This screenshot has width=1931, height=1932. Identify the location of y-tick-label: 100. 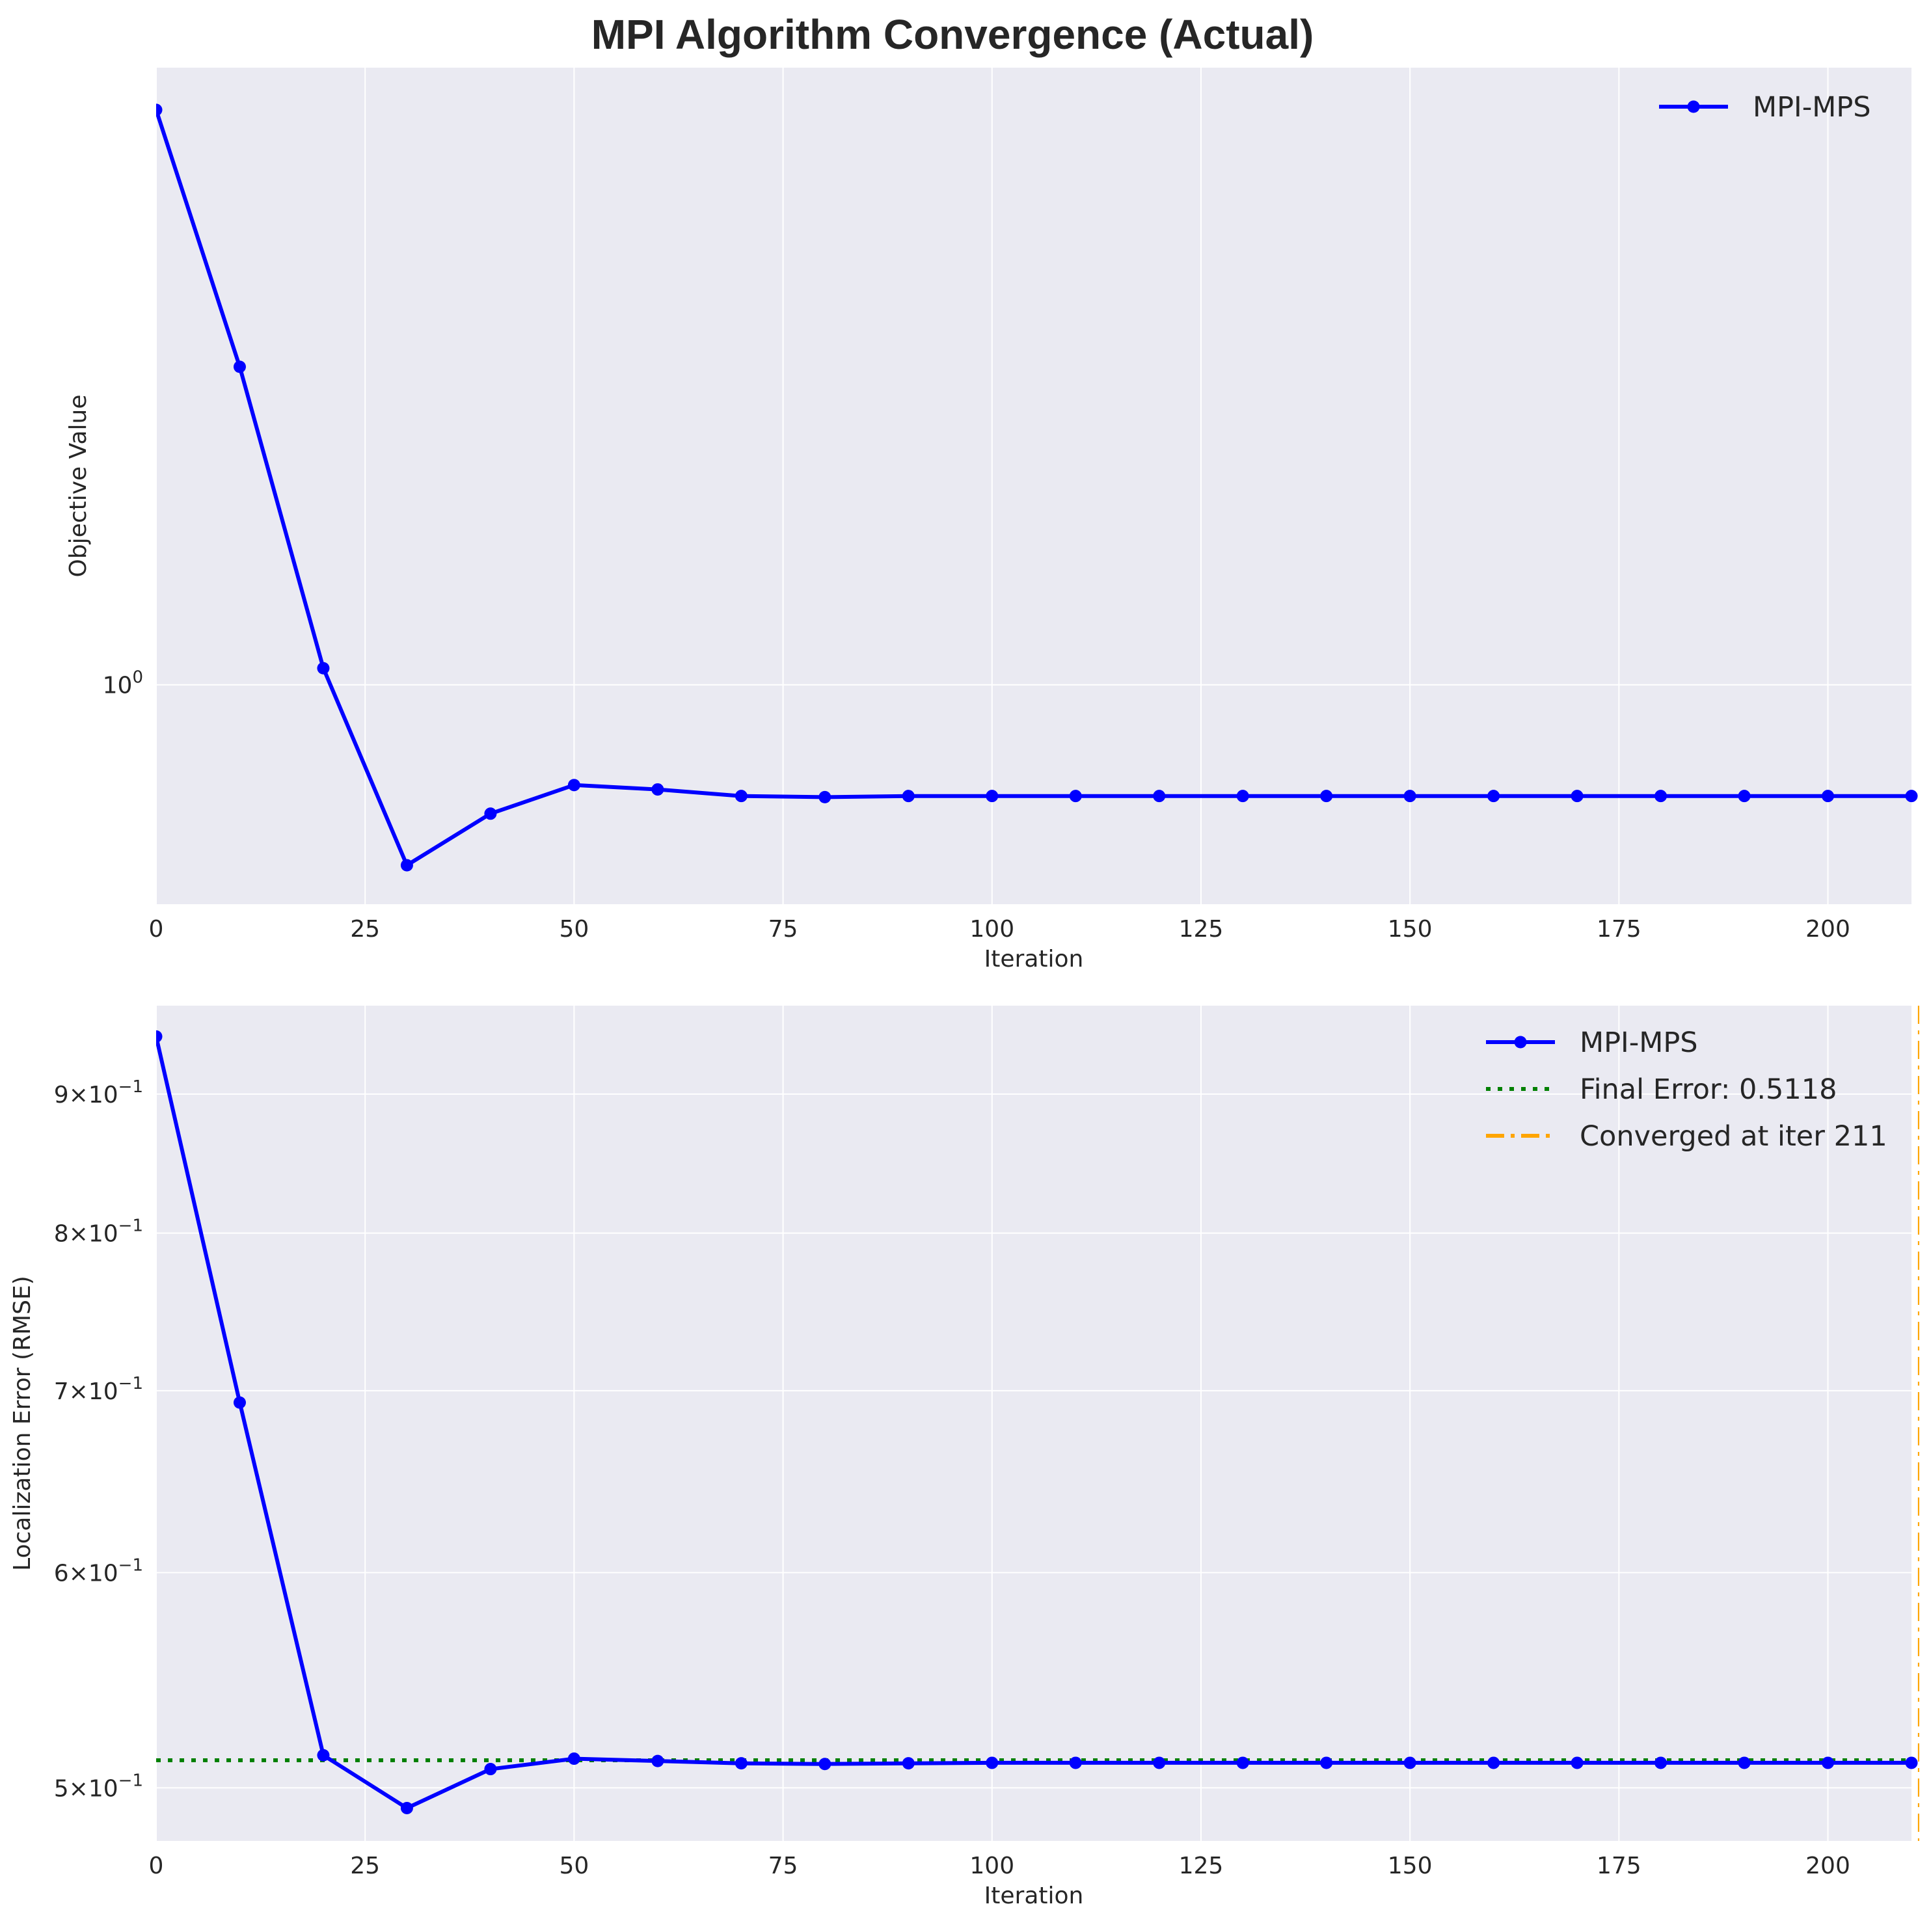
(123, 683).